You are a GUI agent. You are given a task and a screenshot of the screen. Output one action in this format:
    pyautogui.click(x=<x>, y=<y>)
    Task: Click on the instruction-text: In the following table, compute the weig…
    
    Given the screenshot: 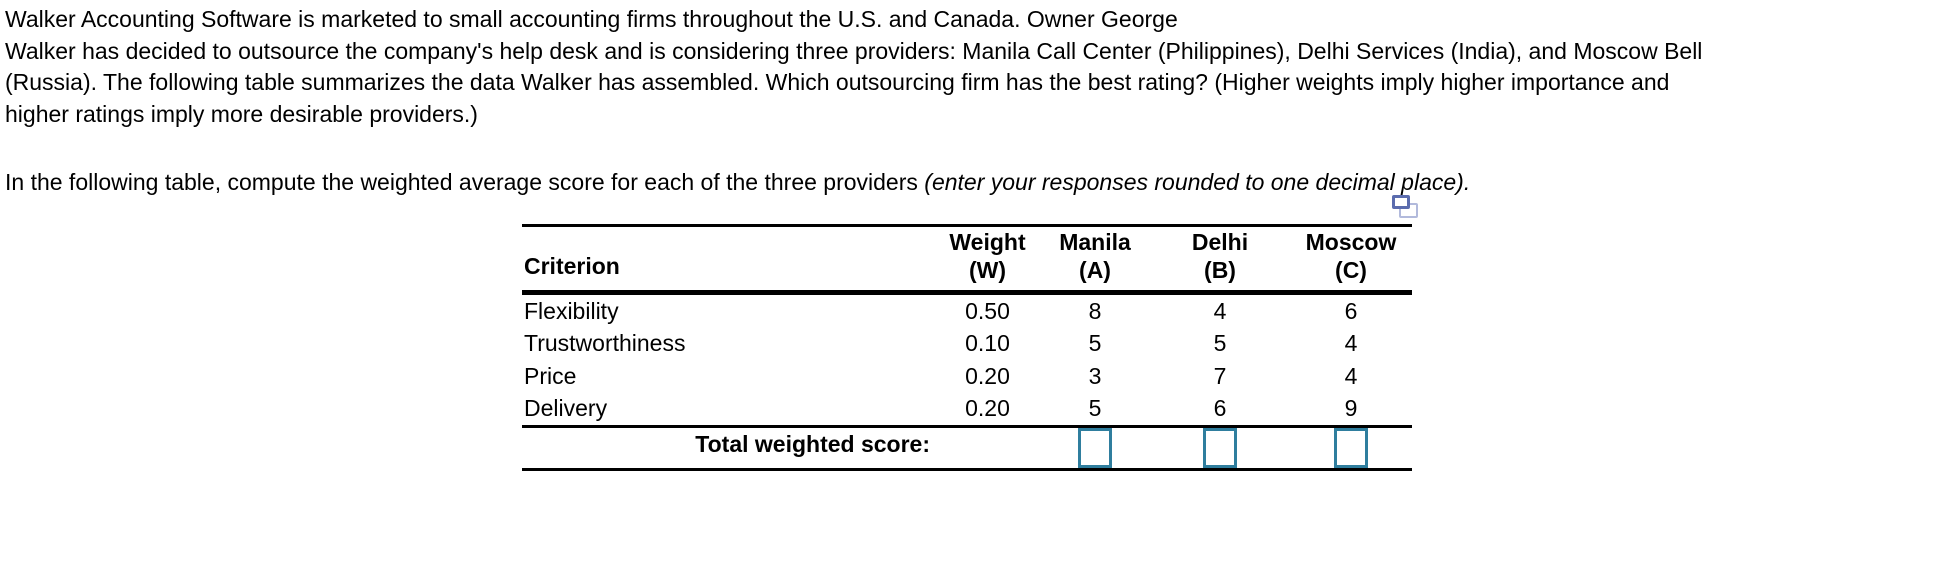 What is the action you would take?
    pyautogui.click(x=737, y=183)
    